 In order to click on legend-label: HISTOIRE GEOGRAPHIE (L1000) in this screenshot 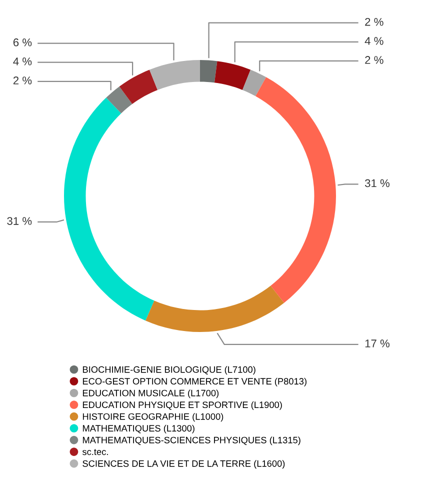, I will do `click(153, 417)`.